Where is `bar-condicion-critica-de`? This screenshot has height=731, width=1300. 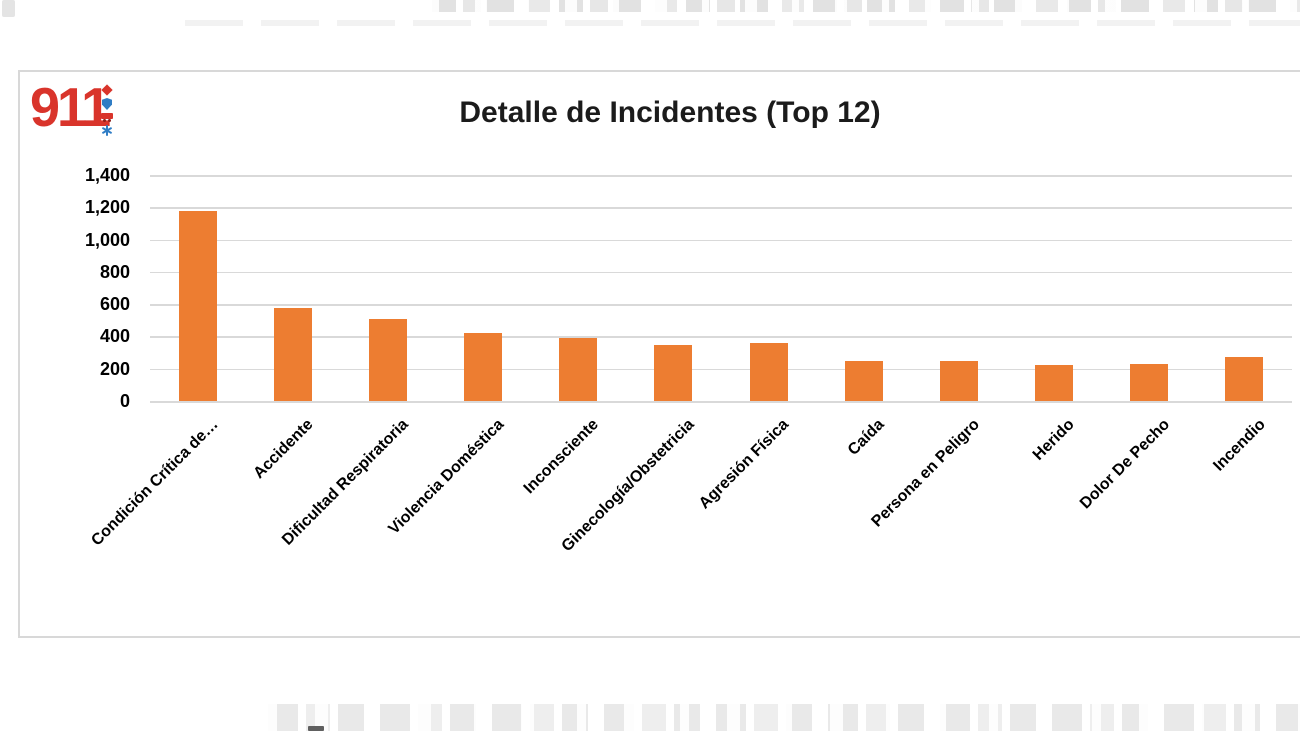
bar-condicion-critica-de is located at coordinates (197, 305).